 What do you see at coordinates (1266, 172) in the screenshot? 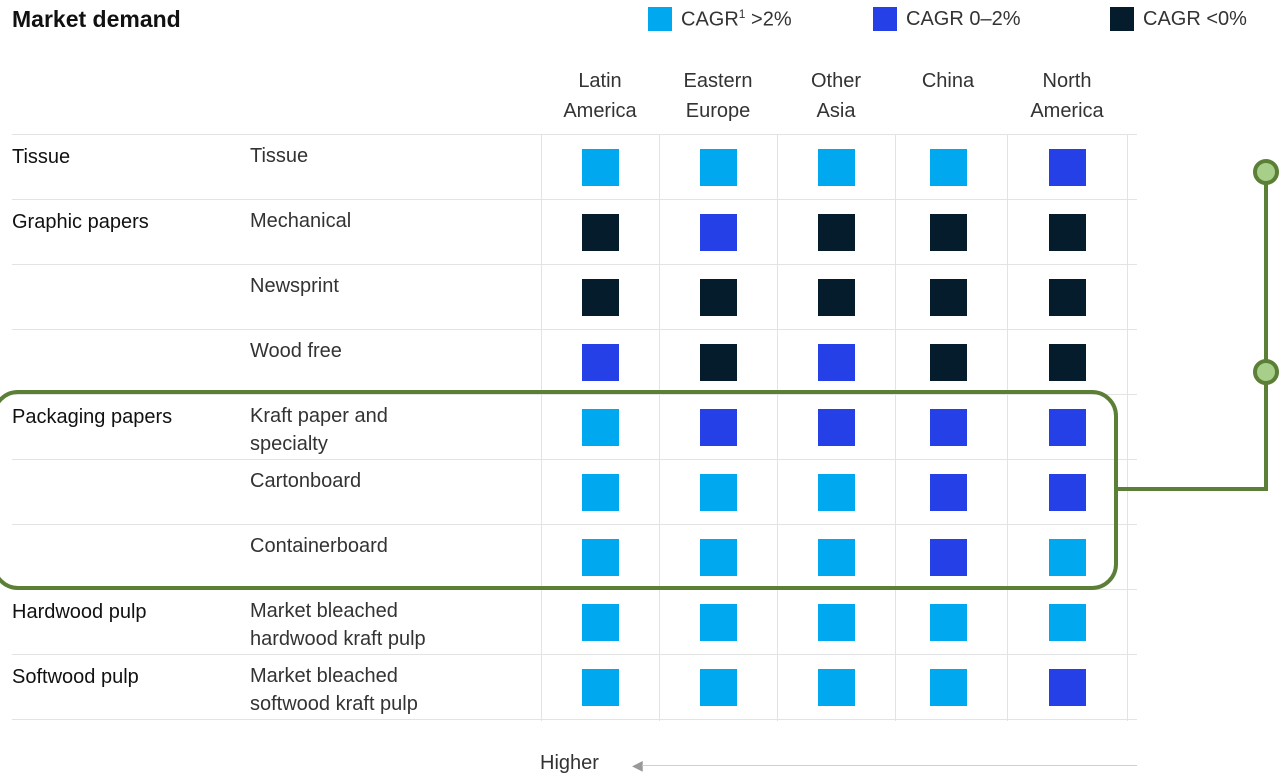
I see `connector-node-top` at bounding box center [1266, 172].